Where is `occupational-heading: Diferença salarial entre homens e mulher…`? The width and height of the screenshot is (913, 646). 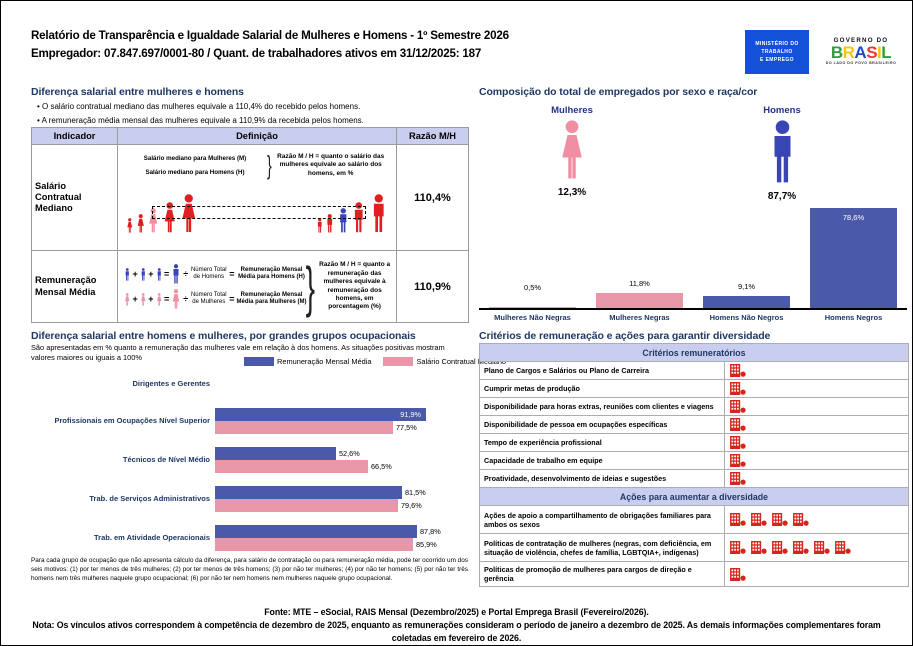 occupational-heading: Diferença salarial entre homens e mulher… is located at coordinates (223, 336).